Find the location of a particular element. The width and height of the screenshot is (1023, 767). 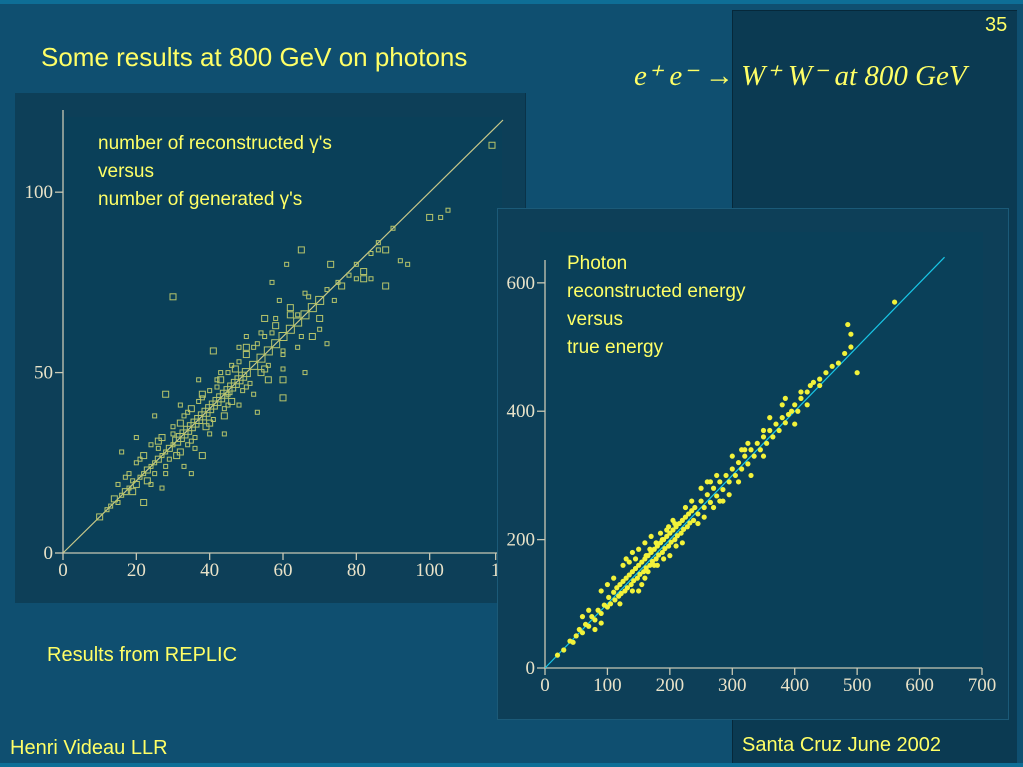

x-tick-label: 1 is located at coordinates (496, 570).